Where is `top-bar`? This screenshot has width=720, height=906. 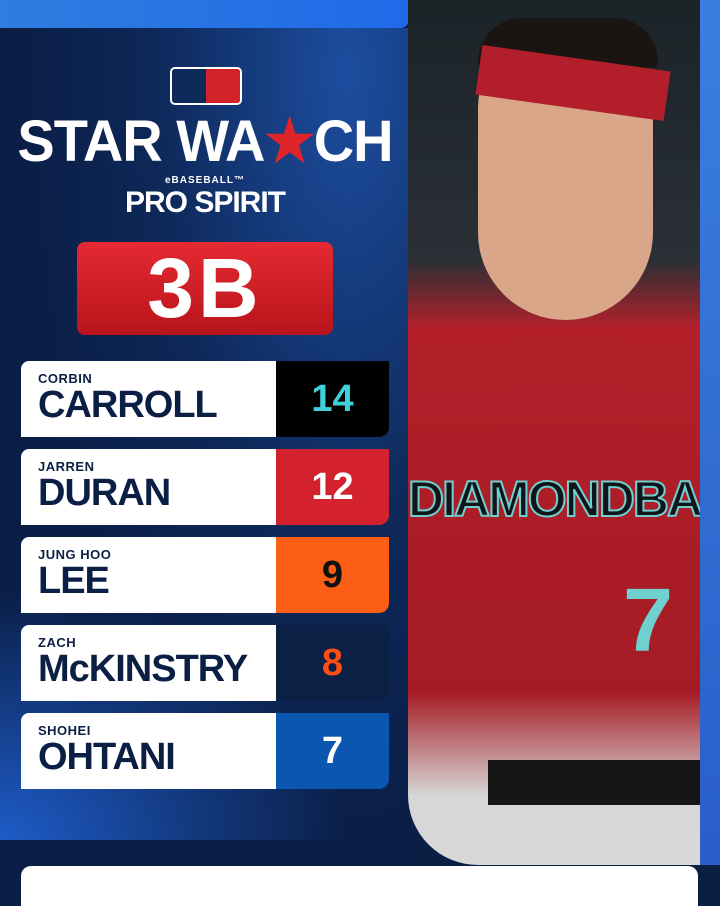 top-bar is located at coordinates (205, 14).